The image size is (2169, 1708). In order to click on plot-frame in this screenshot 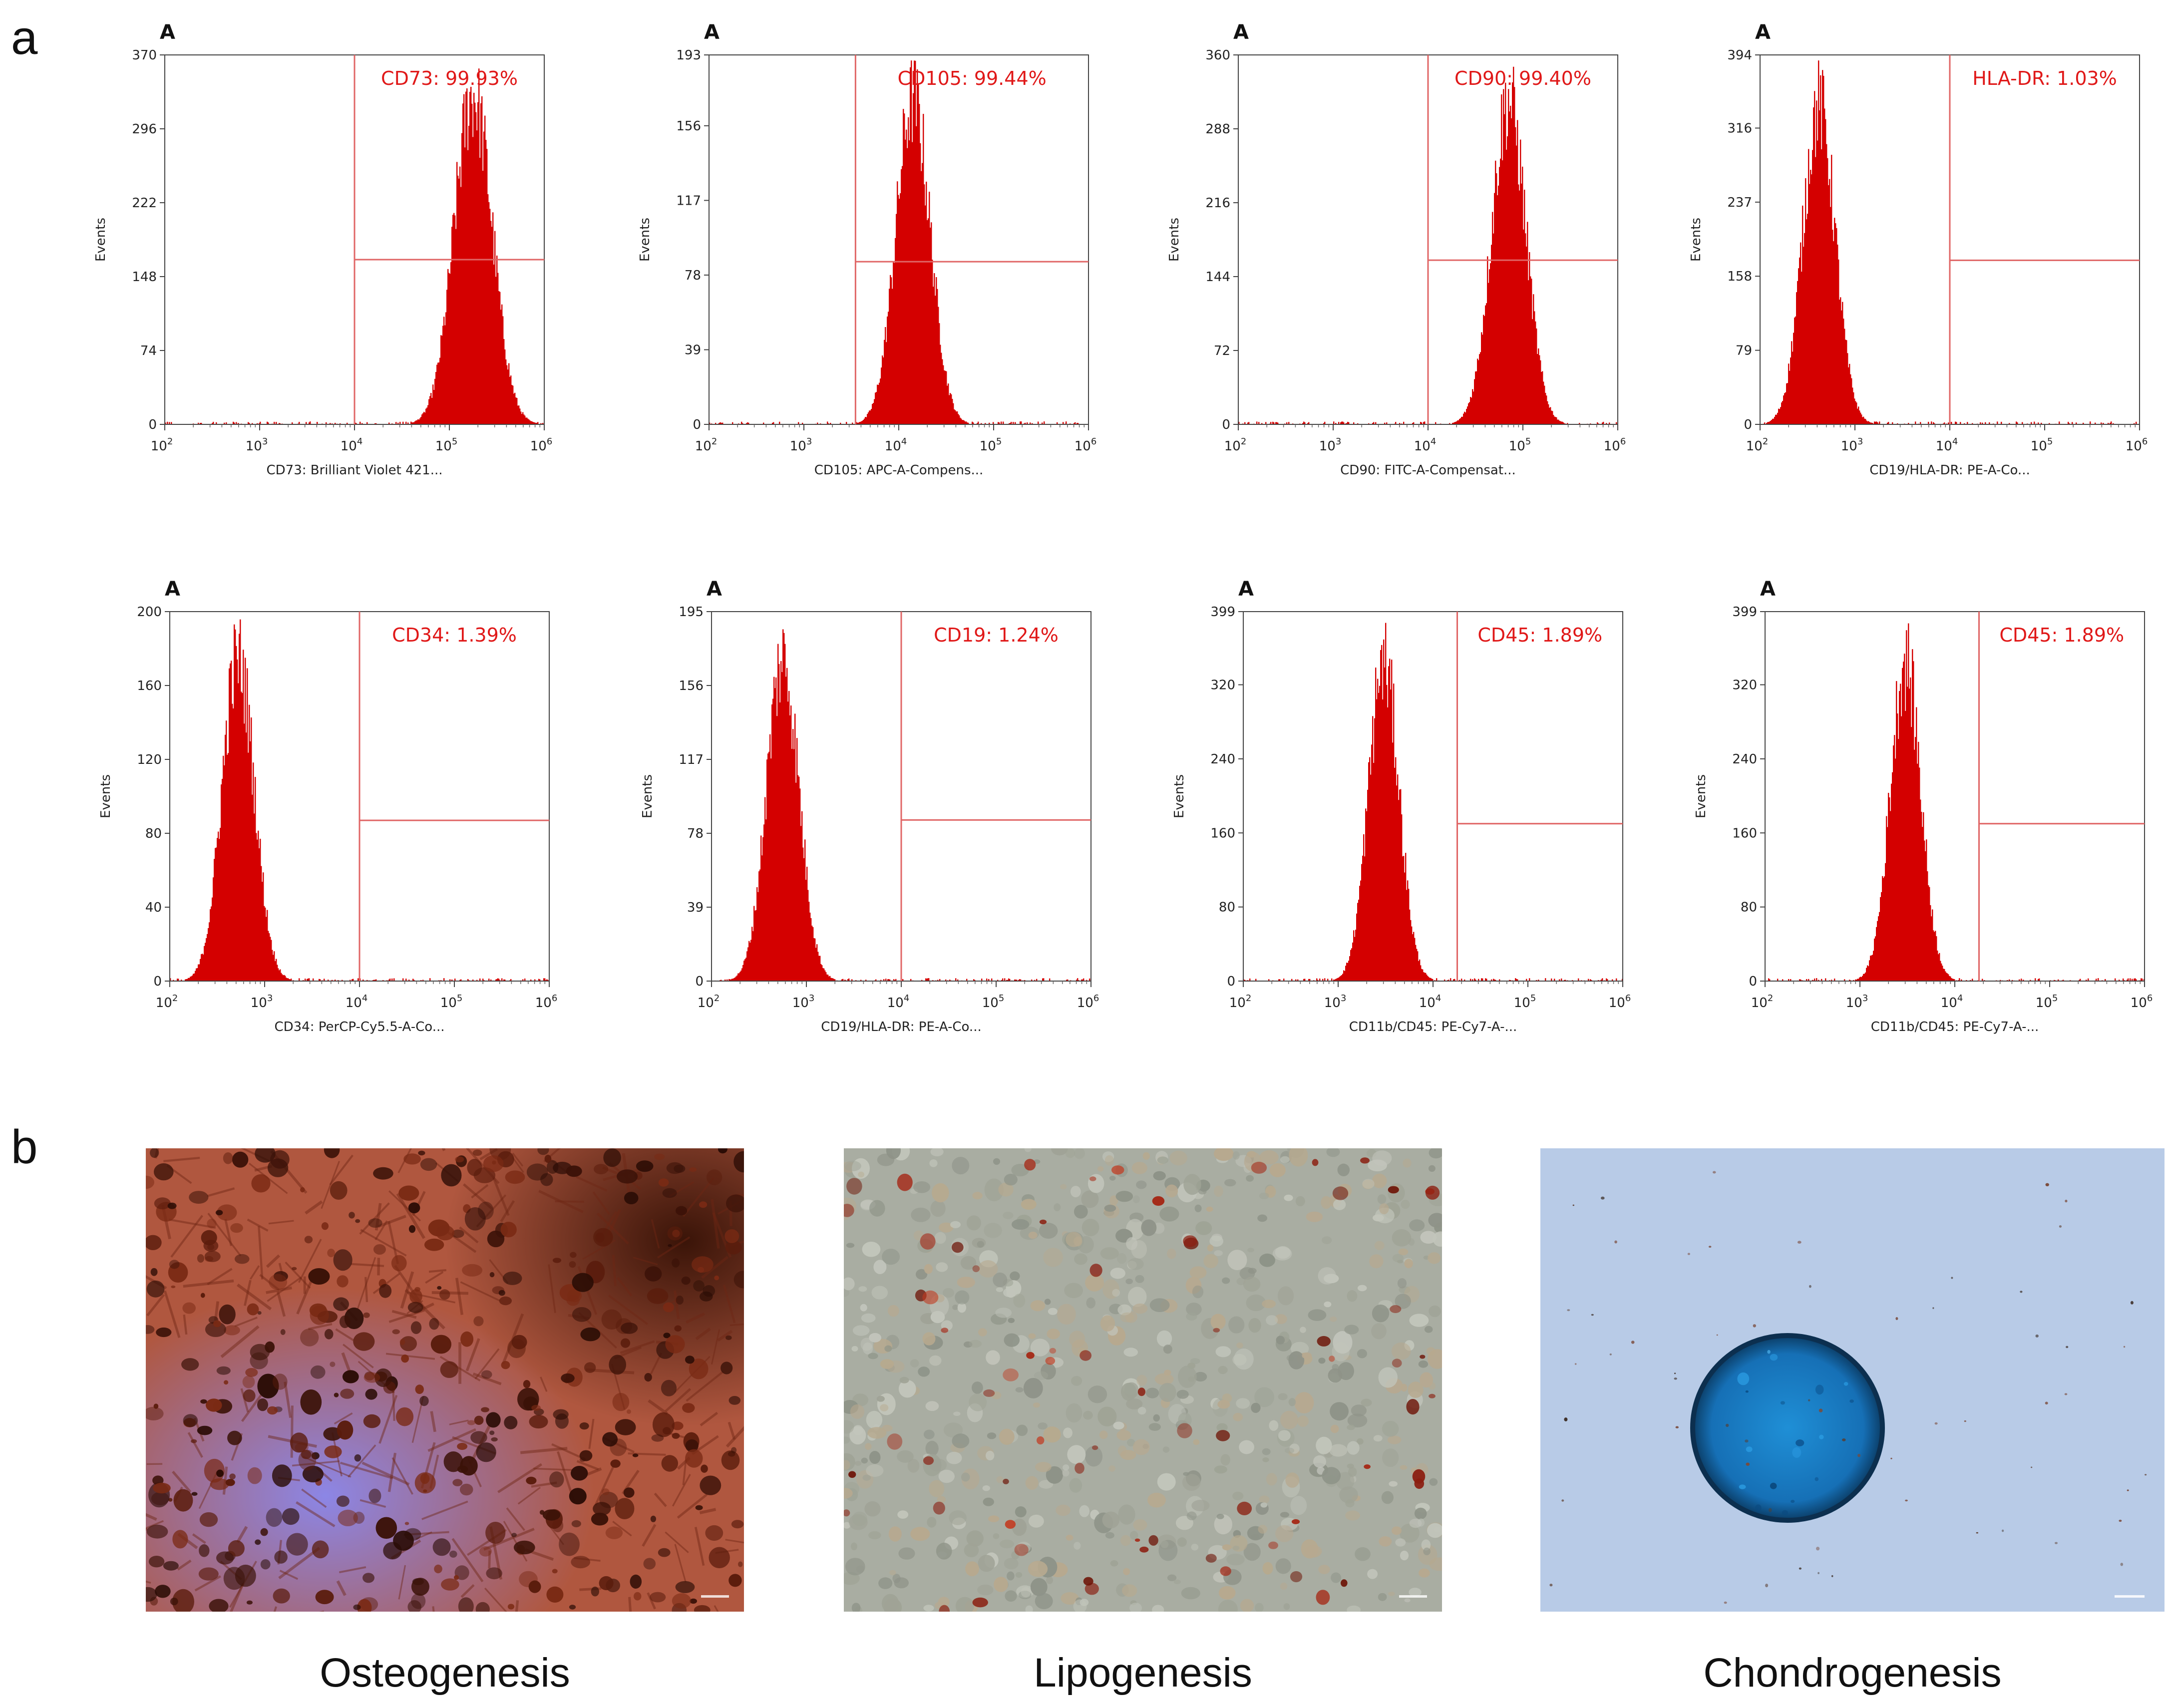, I will do `click(1955, 796)`.